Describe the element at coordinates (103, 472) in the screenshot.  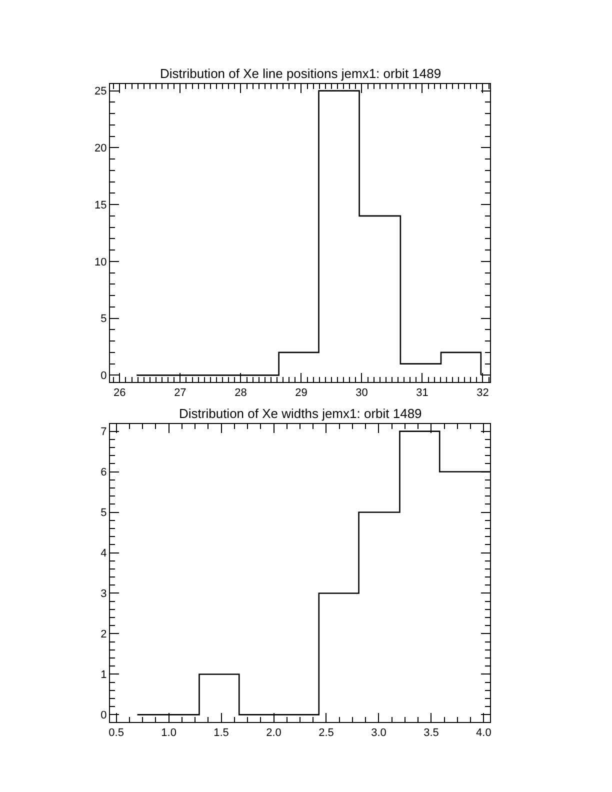
I see `y-tick-label: 6` at that location.